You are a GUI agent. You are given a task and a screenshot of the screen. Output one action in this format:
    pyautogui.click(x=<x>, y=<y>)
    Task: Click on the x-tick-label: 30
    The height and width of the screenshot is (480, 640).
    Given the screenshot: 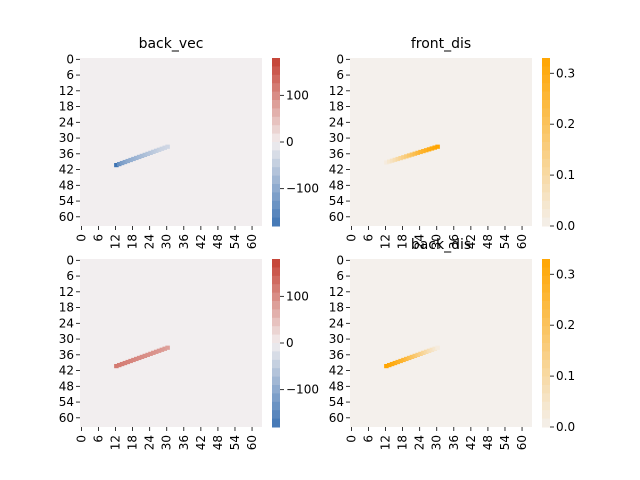 What is the action you would take?
    pyautogui.click(x=437, y=241)
    